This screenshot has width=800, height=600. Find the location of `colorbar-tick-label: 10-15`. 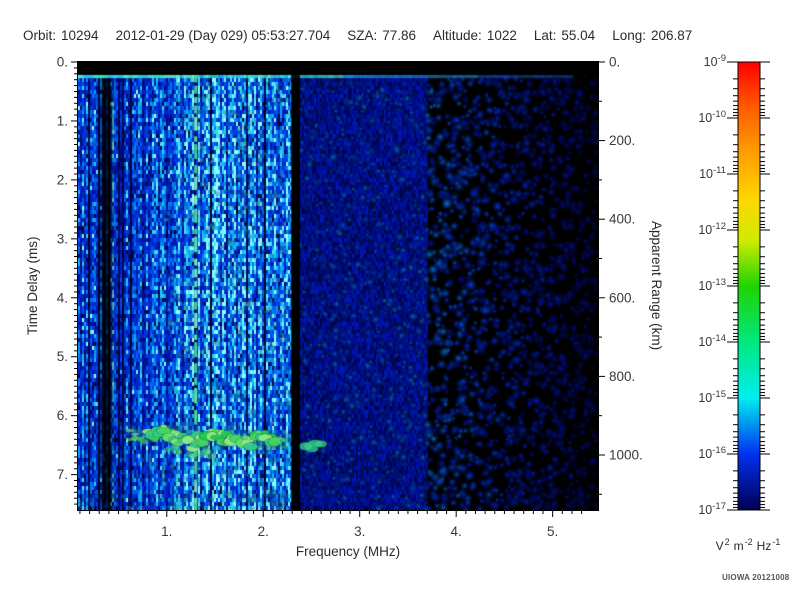

colorbar-tick-label: 10-15 is located at coordinates (712, 397).